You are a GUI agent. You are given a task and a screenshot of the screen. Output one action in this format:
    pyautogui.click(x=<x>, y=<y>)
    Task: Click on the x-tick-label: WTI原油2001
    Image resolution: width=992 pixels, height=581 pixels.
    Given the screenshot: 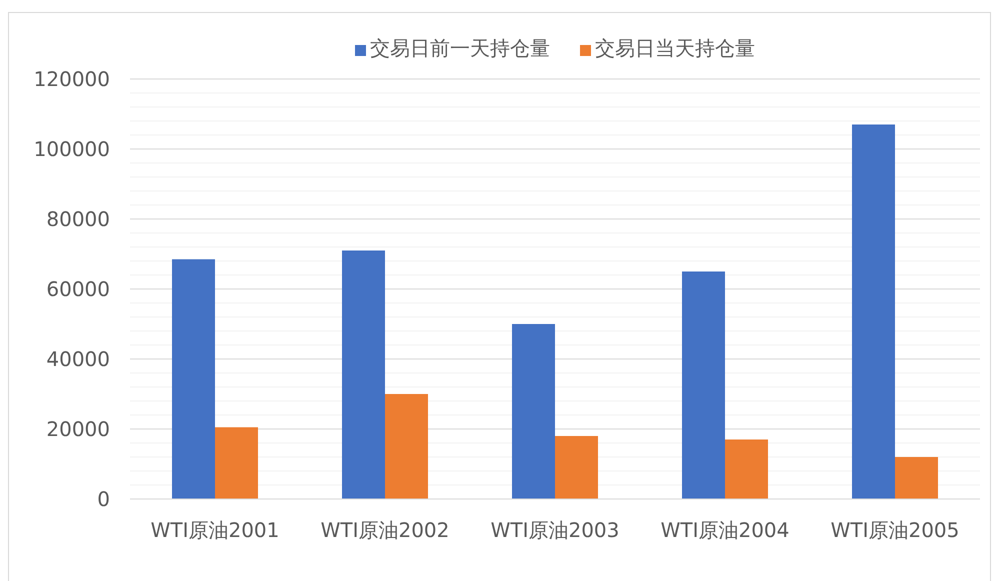 What is the action you would take?
    pyautogui.click(x=215, y=530)
    